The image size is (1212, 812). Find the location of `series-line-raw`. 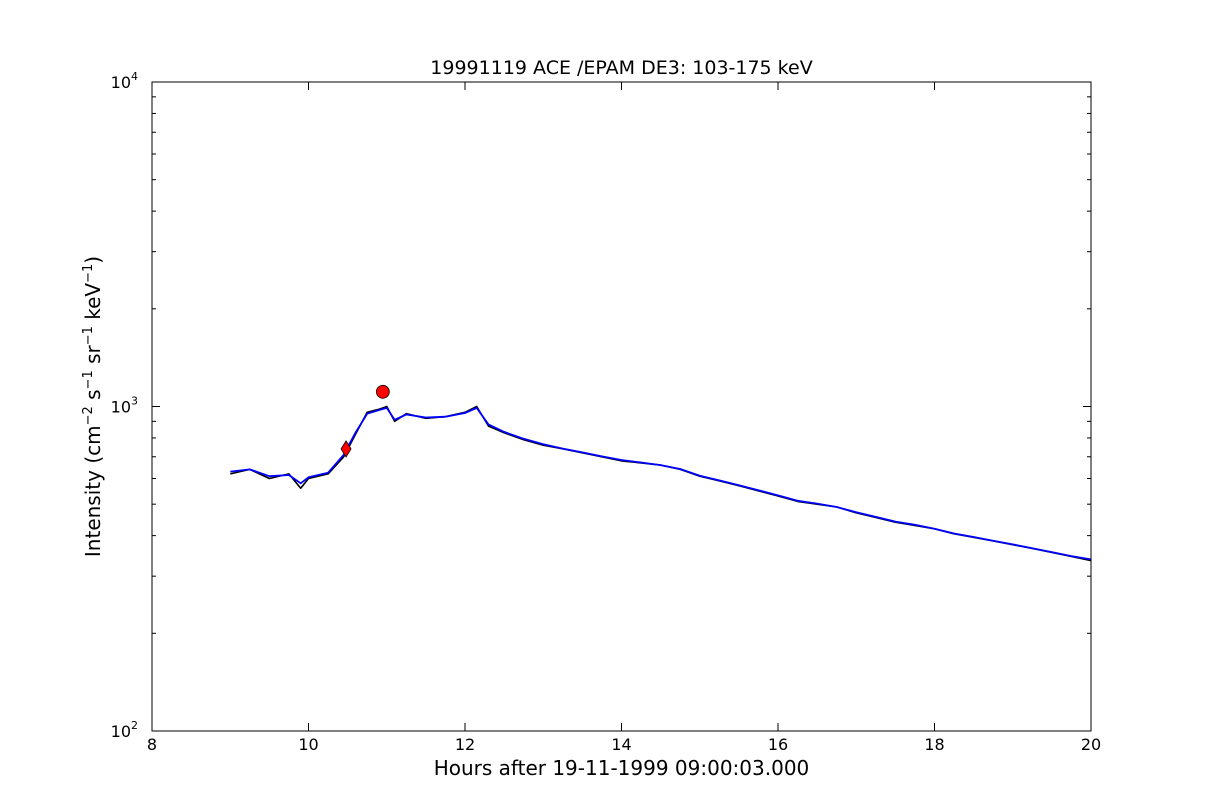

series-line-raw is located at coordinates (661, 483).